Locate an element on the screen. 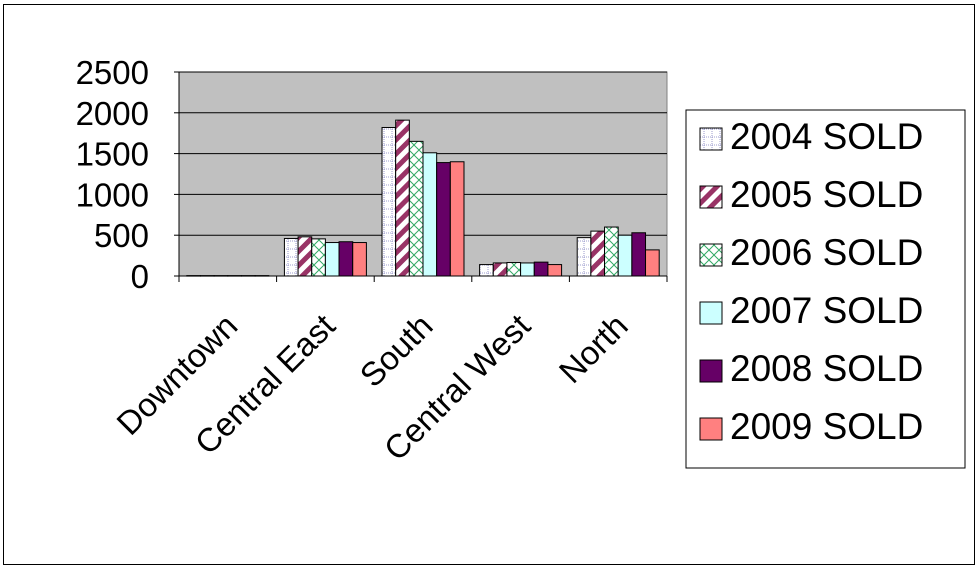 The image size is (978, 569). legend-label: 2007 SOLD is located at coordinates (826, 310).